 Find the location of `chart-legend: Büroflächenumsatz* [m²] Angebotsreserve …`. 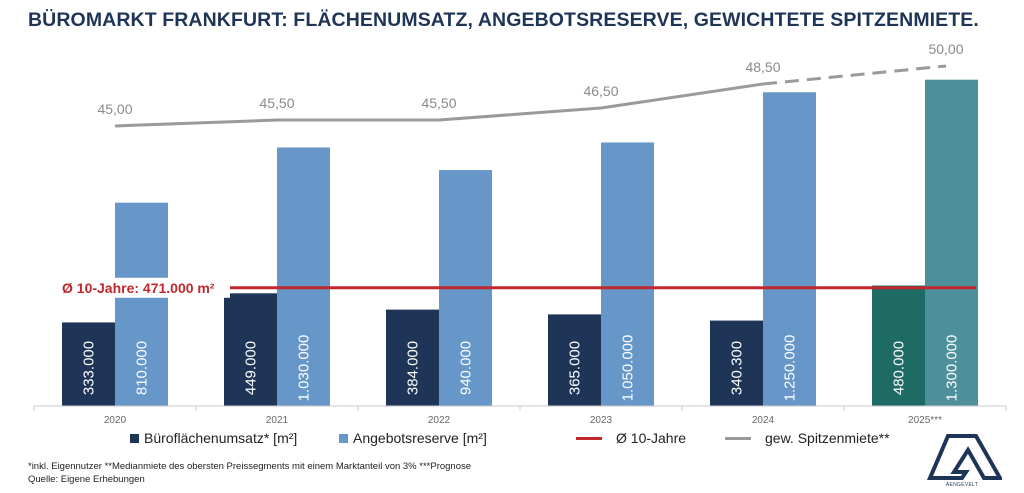

chart-legend: Büroflächenumsatz* [m²] Angebotsreserve … is located at coordinates (512, 441).